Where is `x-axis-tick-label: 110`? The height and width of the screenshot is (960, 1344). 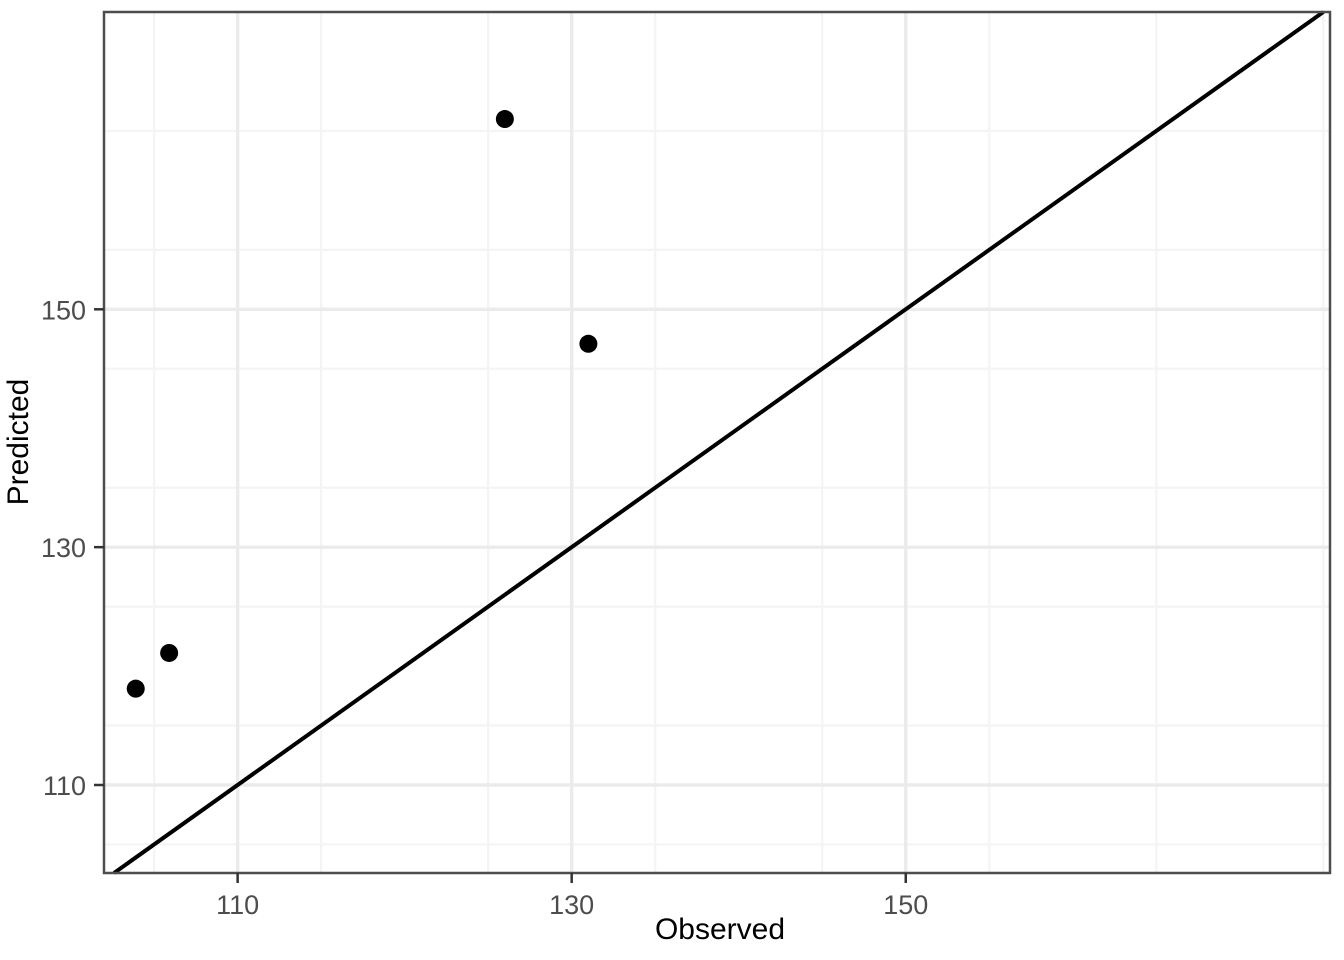 x-axis-tick-label: 110 is located at coordinates (237, 905).